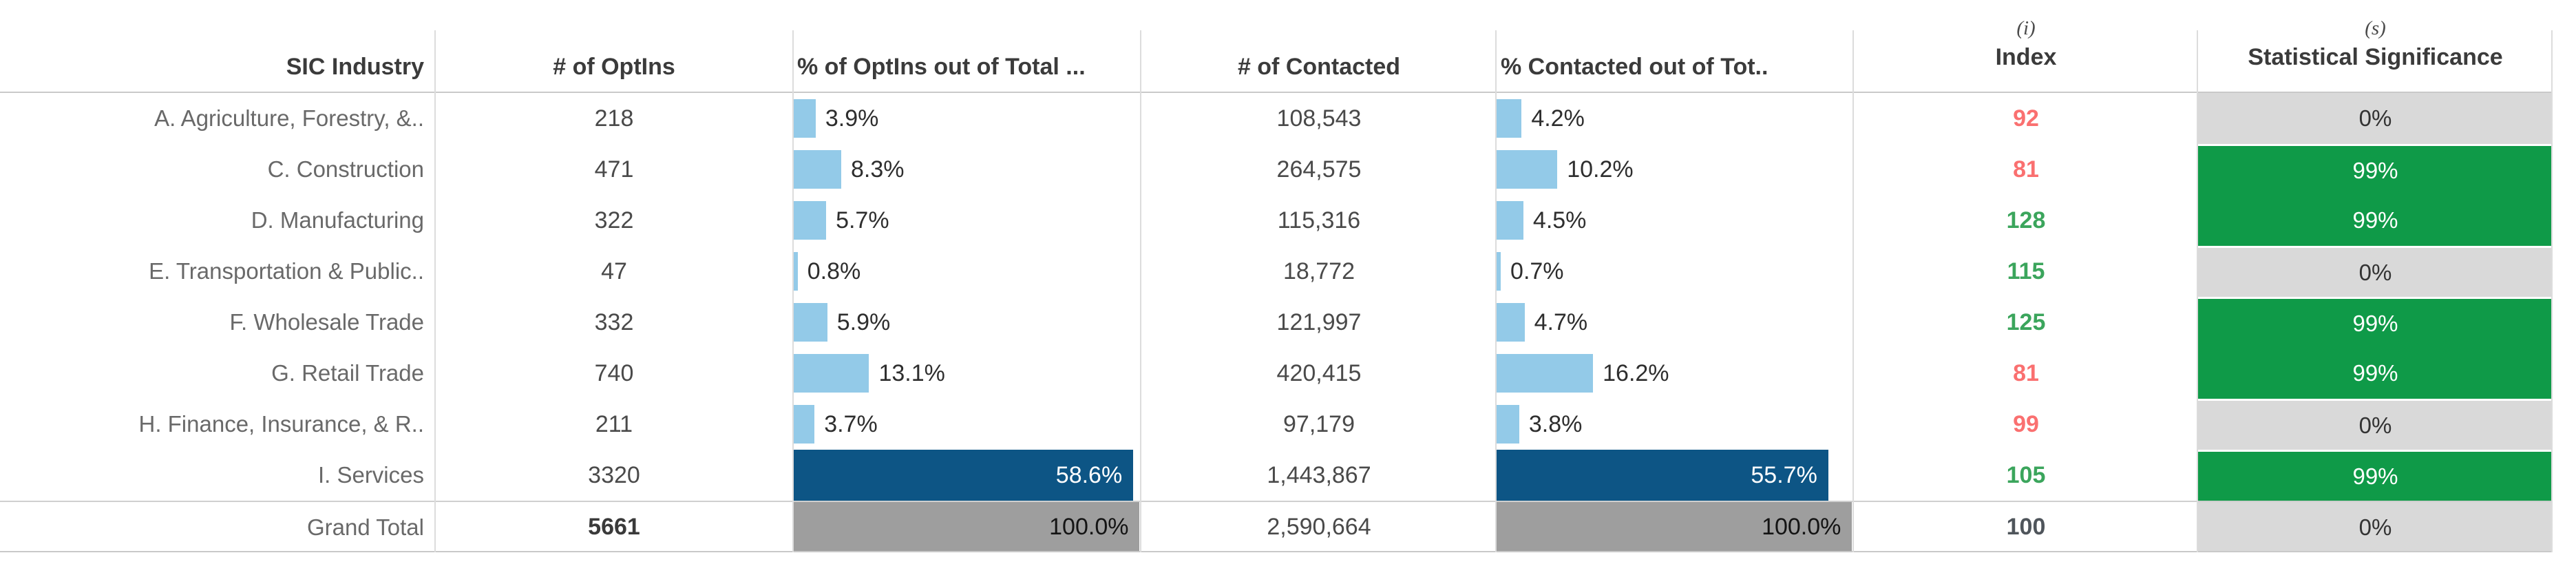 The height and width of the screenshot is (584, 2576). What do you see at coordinates (218, 220) in the screenshot?
I see `industry-label-cell: D. Manufacturing` at bounding box center [218, 220].